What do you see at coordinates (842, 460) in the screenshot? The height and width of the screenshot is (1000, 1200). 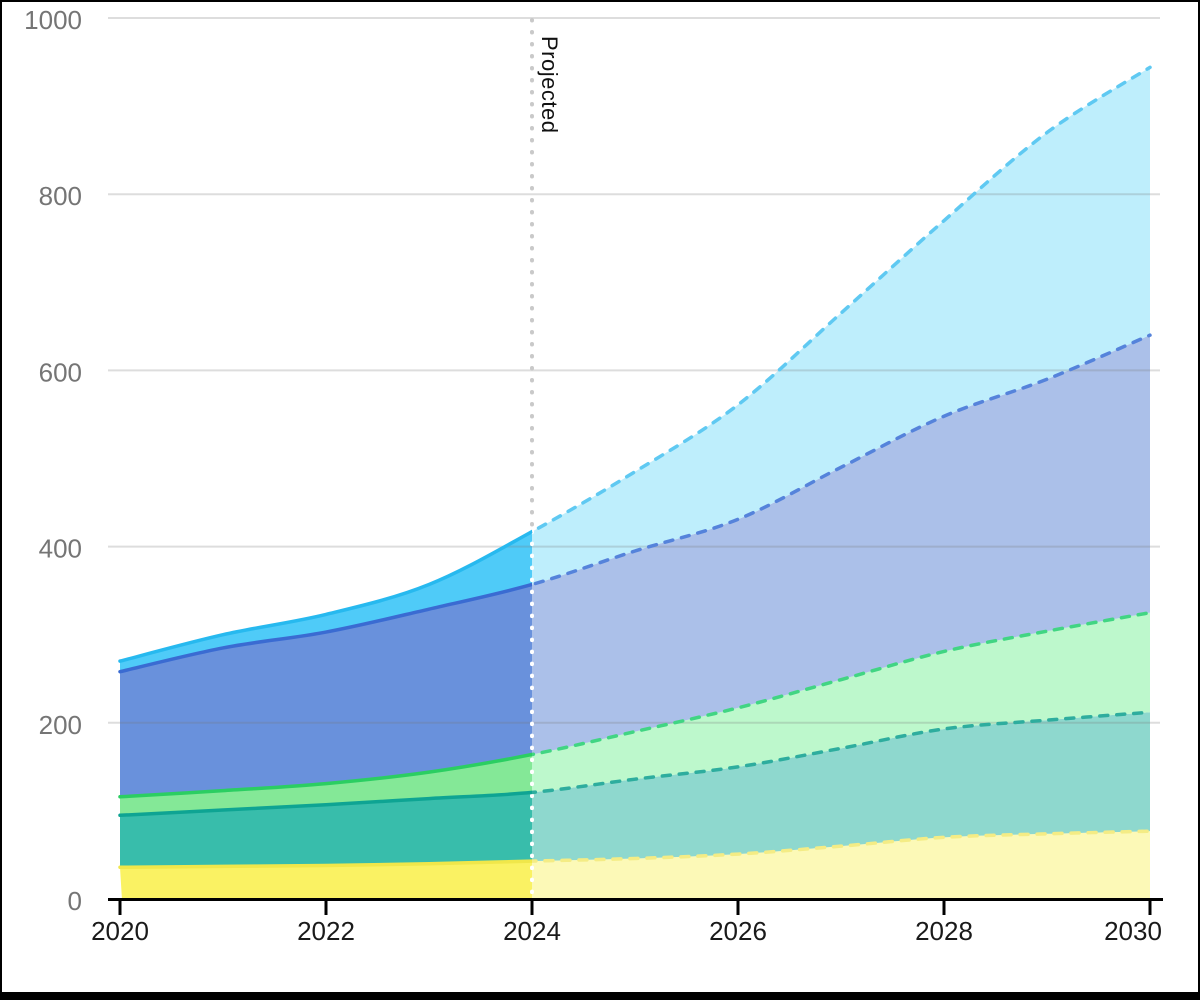 I see `line-blue-projected` at bounding box center [842, 460].